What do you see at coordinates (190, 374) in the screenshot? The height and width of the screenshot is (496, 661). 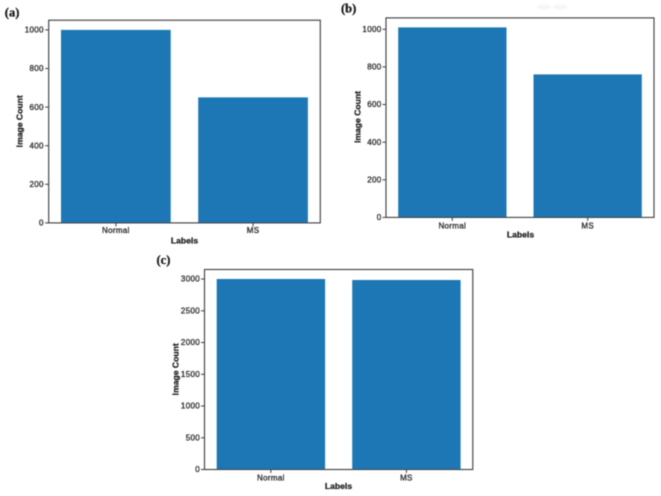 I see `svg-text: 1500` at bounding box center [190, 374].